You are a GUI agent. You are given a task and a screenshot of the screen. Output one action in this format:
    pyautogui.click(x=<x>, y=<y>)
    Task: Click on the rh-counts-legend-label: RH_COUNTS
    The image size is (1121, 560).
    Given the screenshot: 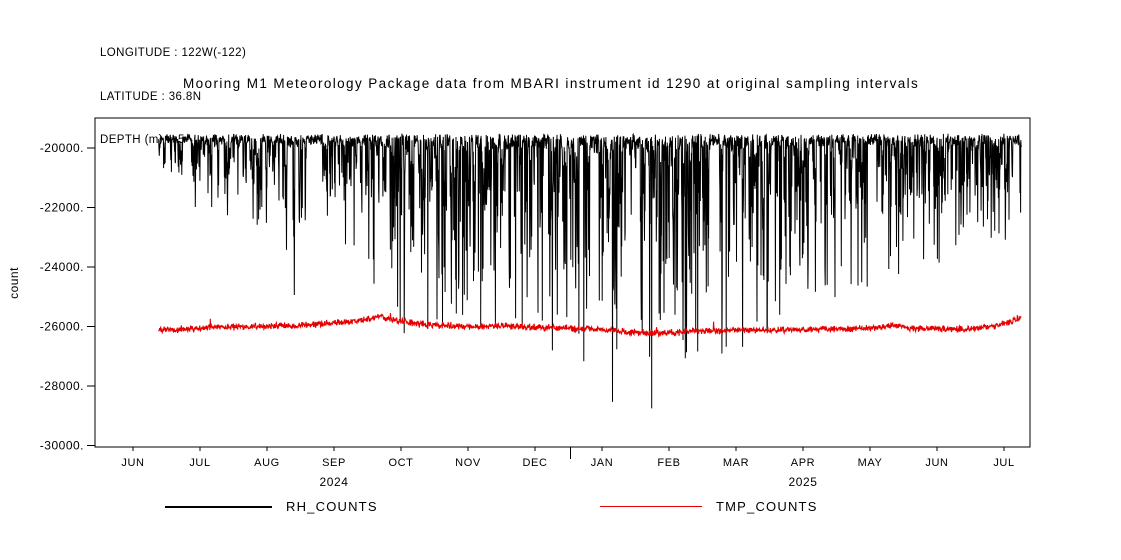 What is the action you would take?
    pyautogui.click(x=332, y=506)
    